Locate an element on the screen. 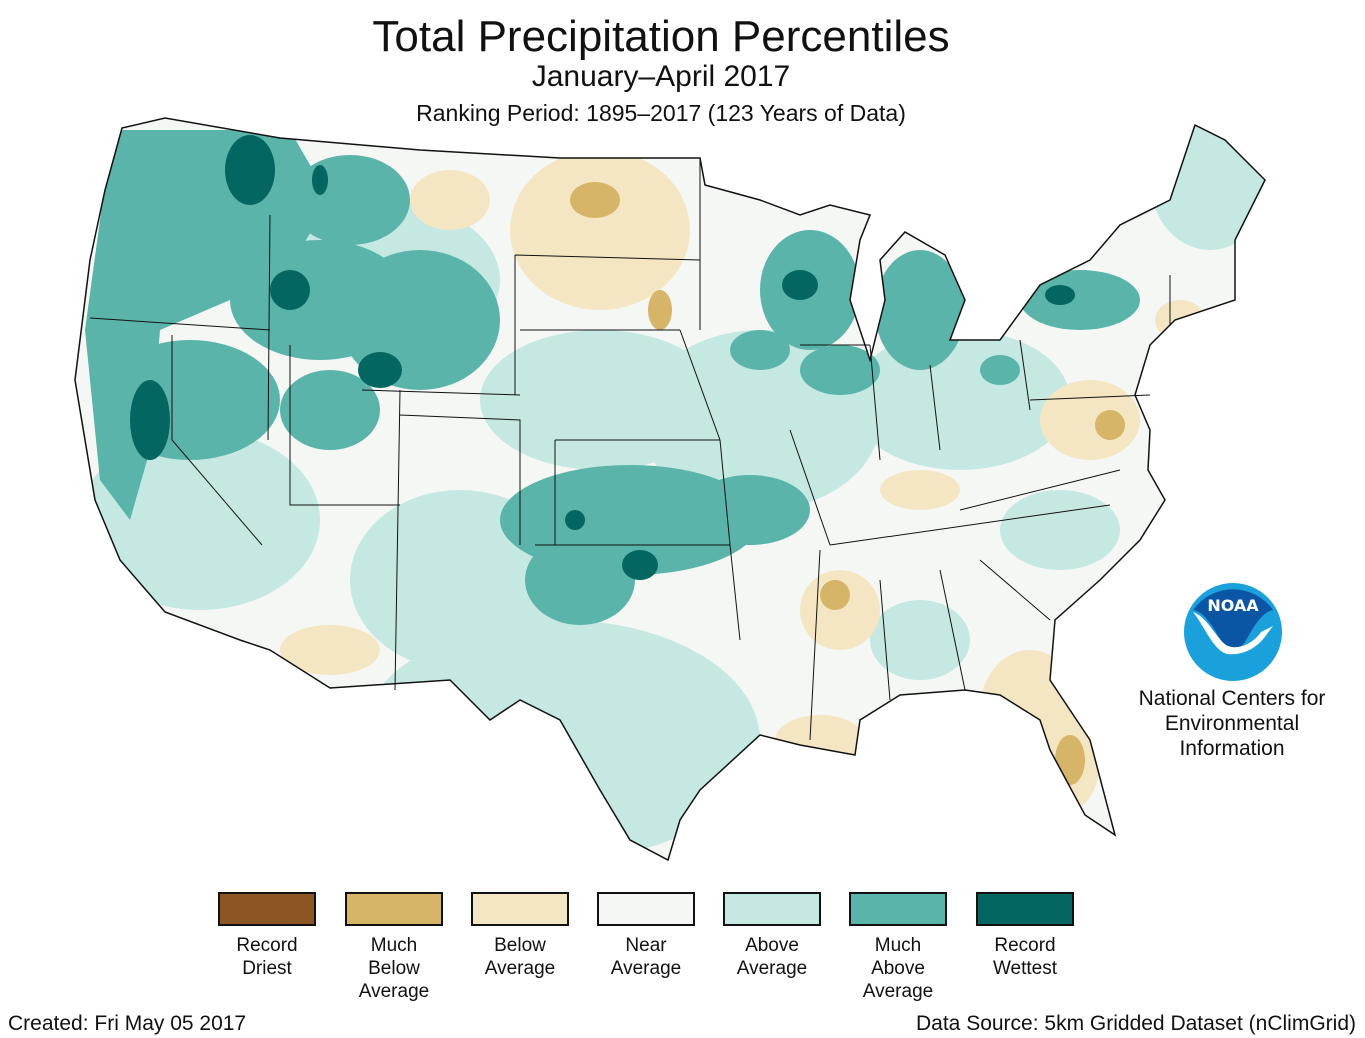 The height and width of the screenshot is (1038, 1365). created-date: Created: Fri May 05 2017 is located at coordinates (127, 1023).